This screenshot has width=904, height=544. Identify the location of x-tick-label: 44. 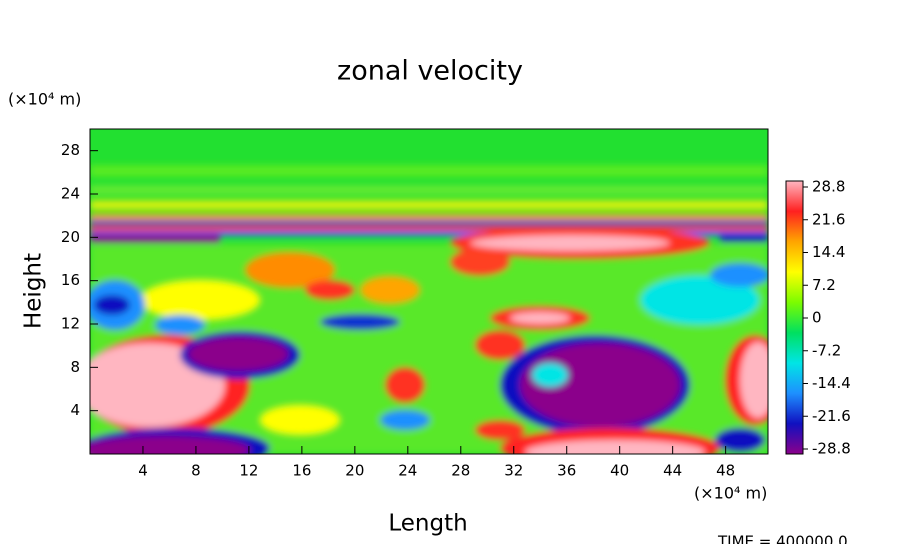
(672, 471).